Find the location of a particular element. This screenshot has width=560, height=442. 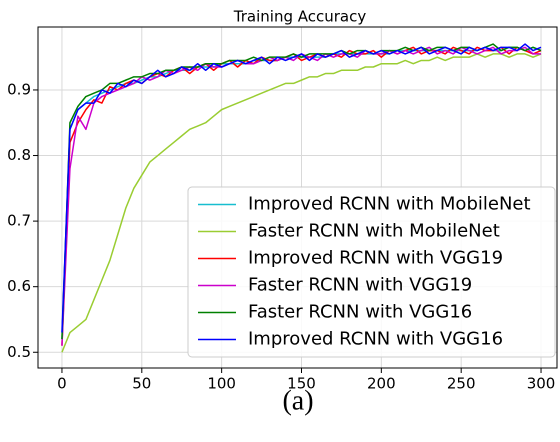

x-tick-label: 250 is located at coordinates (461, 384).